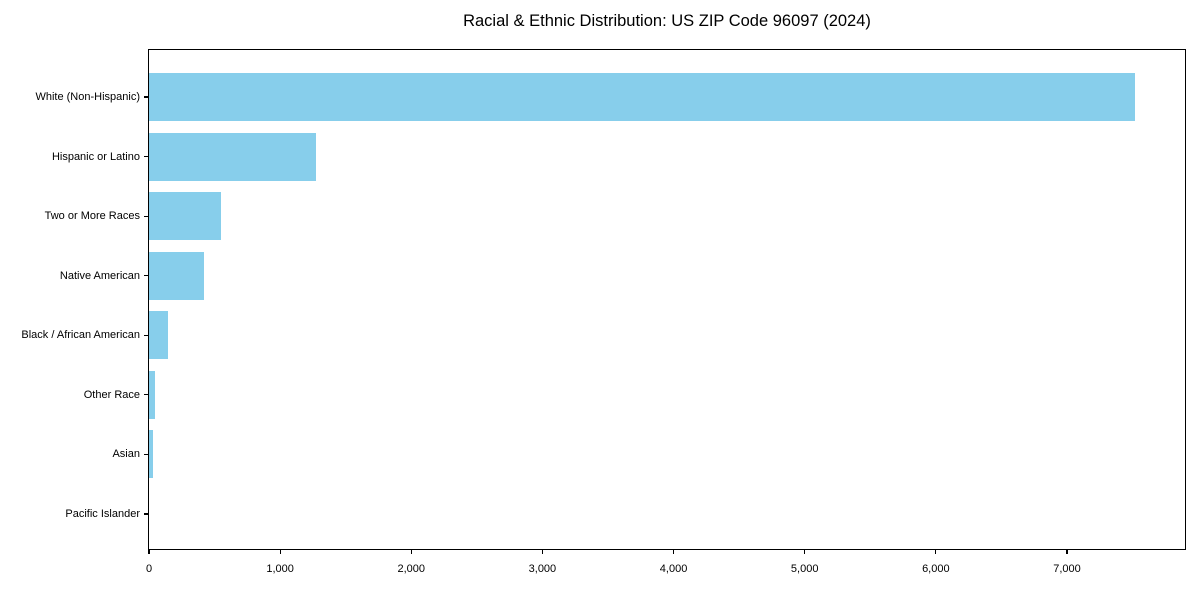 The width and height of the screenshot is (1200, 600). Describe the element at coordinates (411, 569) in the screenshot. I see `x-tick-label: 2,000` at that location.